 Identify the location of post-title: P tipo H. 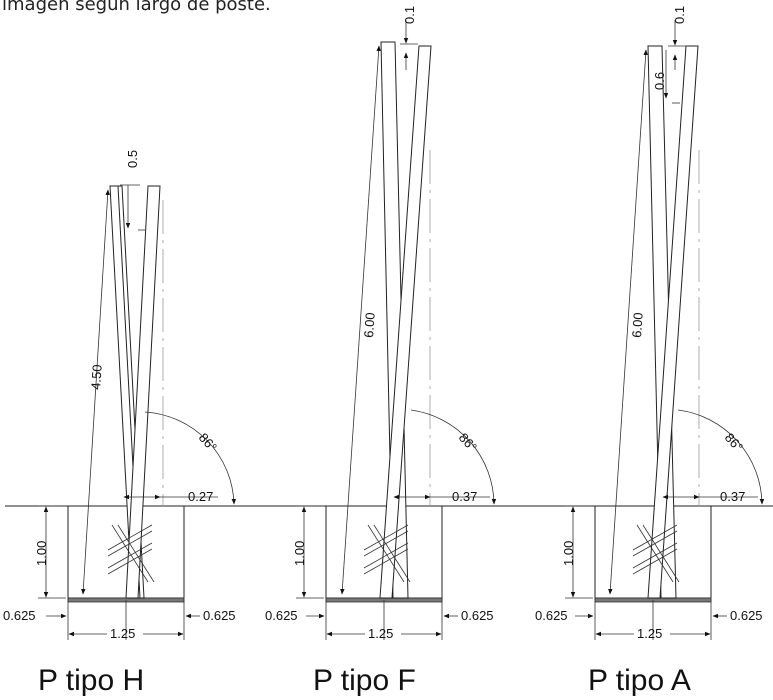
(91, 680).